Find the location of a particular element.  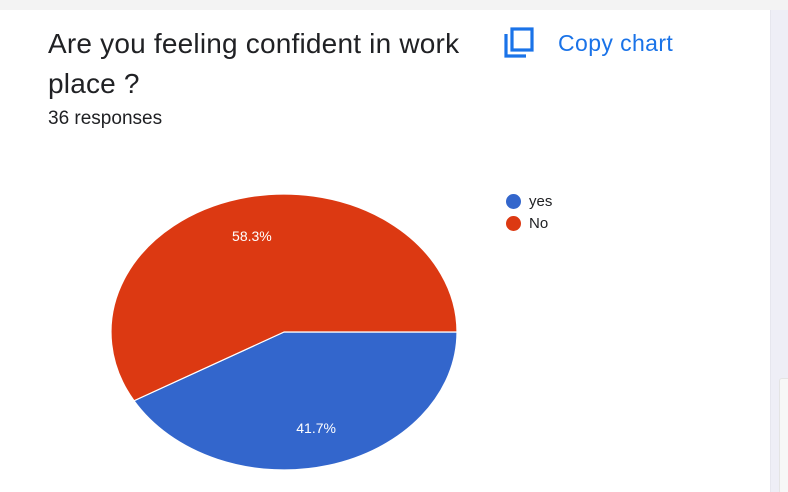

legend-item-yes: yes is located at coordinates (529, 201).